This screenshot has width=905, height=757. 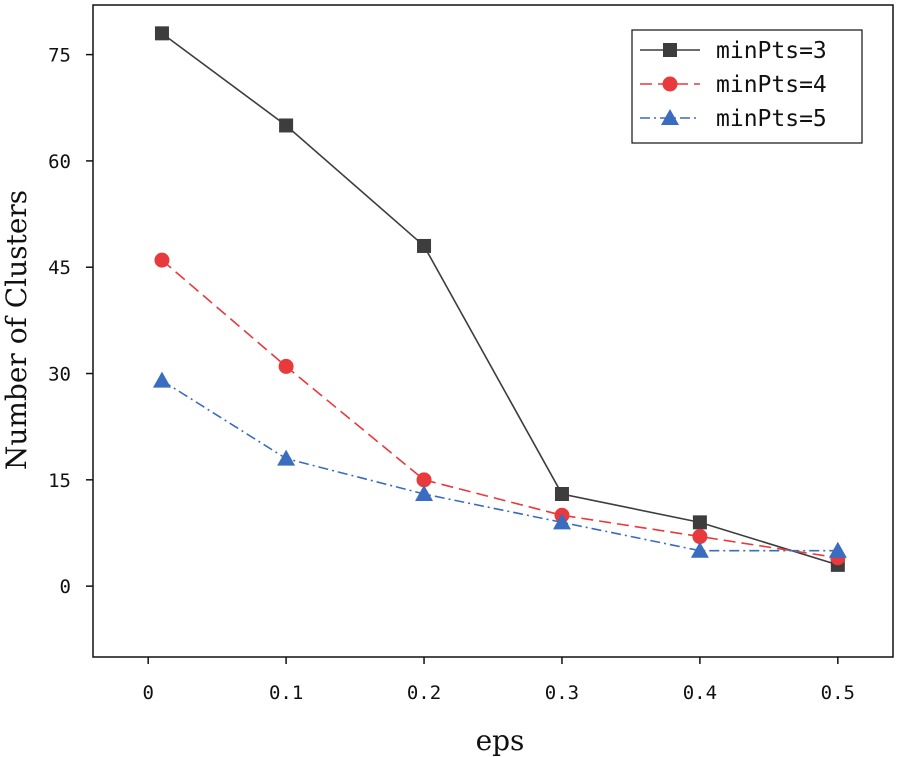 I want to click on x-axis-ticks: 0 0.1 0.2 0.3 0.4 0.5, so click(x=498, y=680).